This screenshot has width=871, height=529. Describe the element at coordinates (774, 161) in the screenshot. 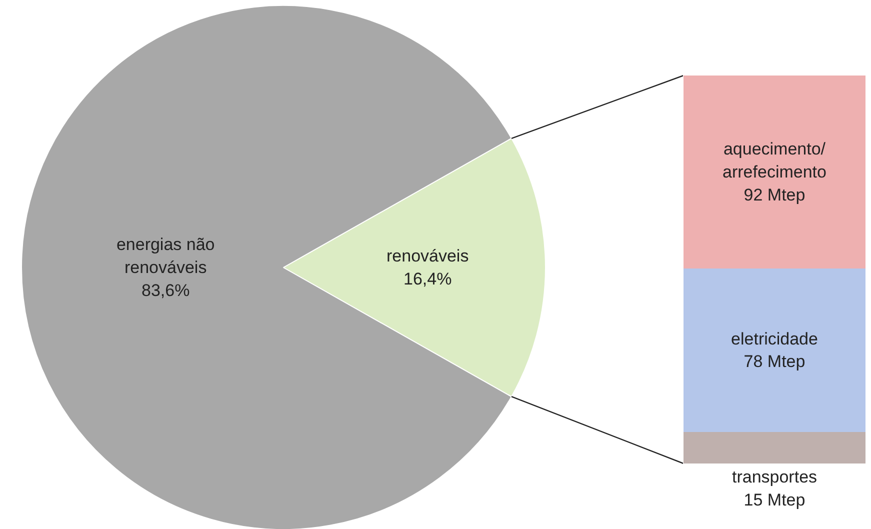

I see `series-label: aquecimento/arrefecimento` at that location.